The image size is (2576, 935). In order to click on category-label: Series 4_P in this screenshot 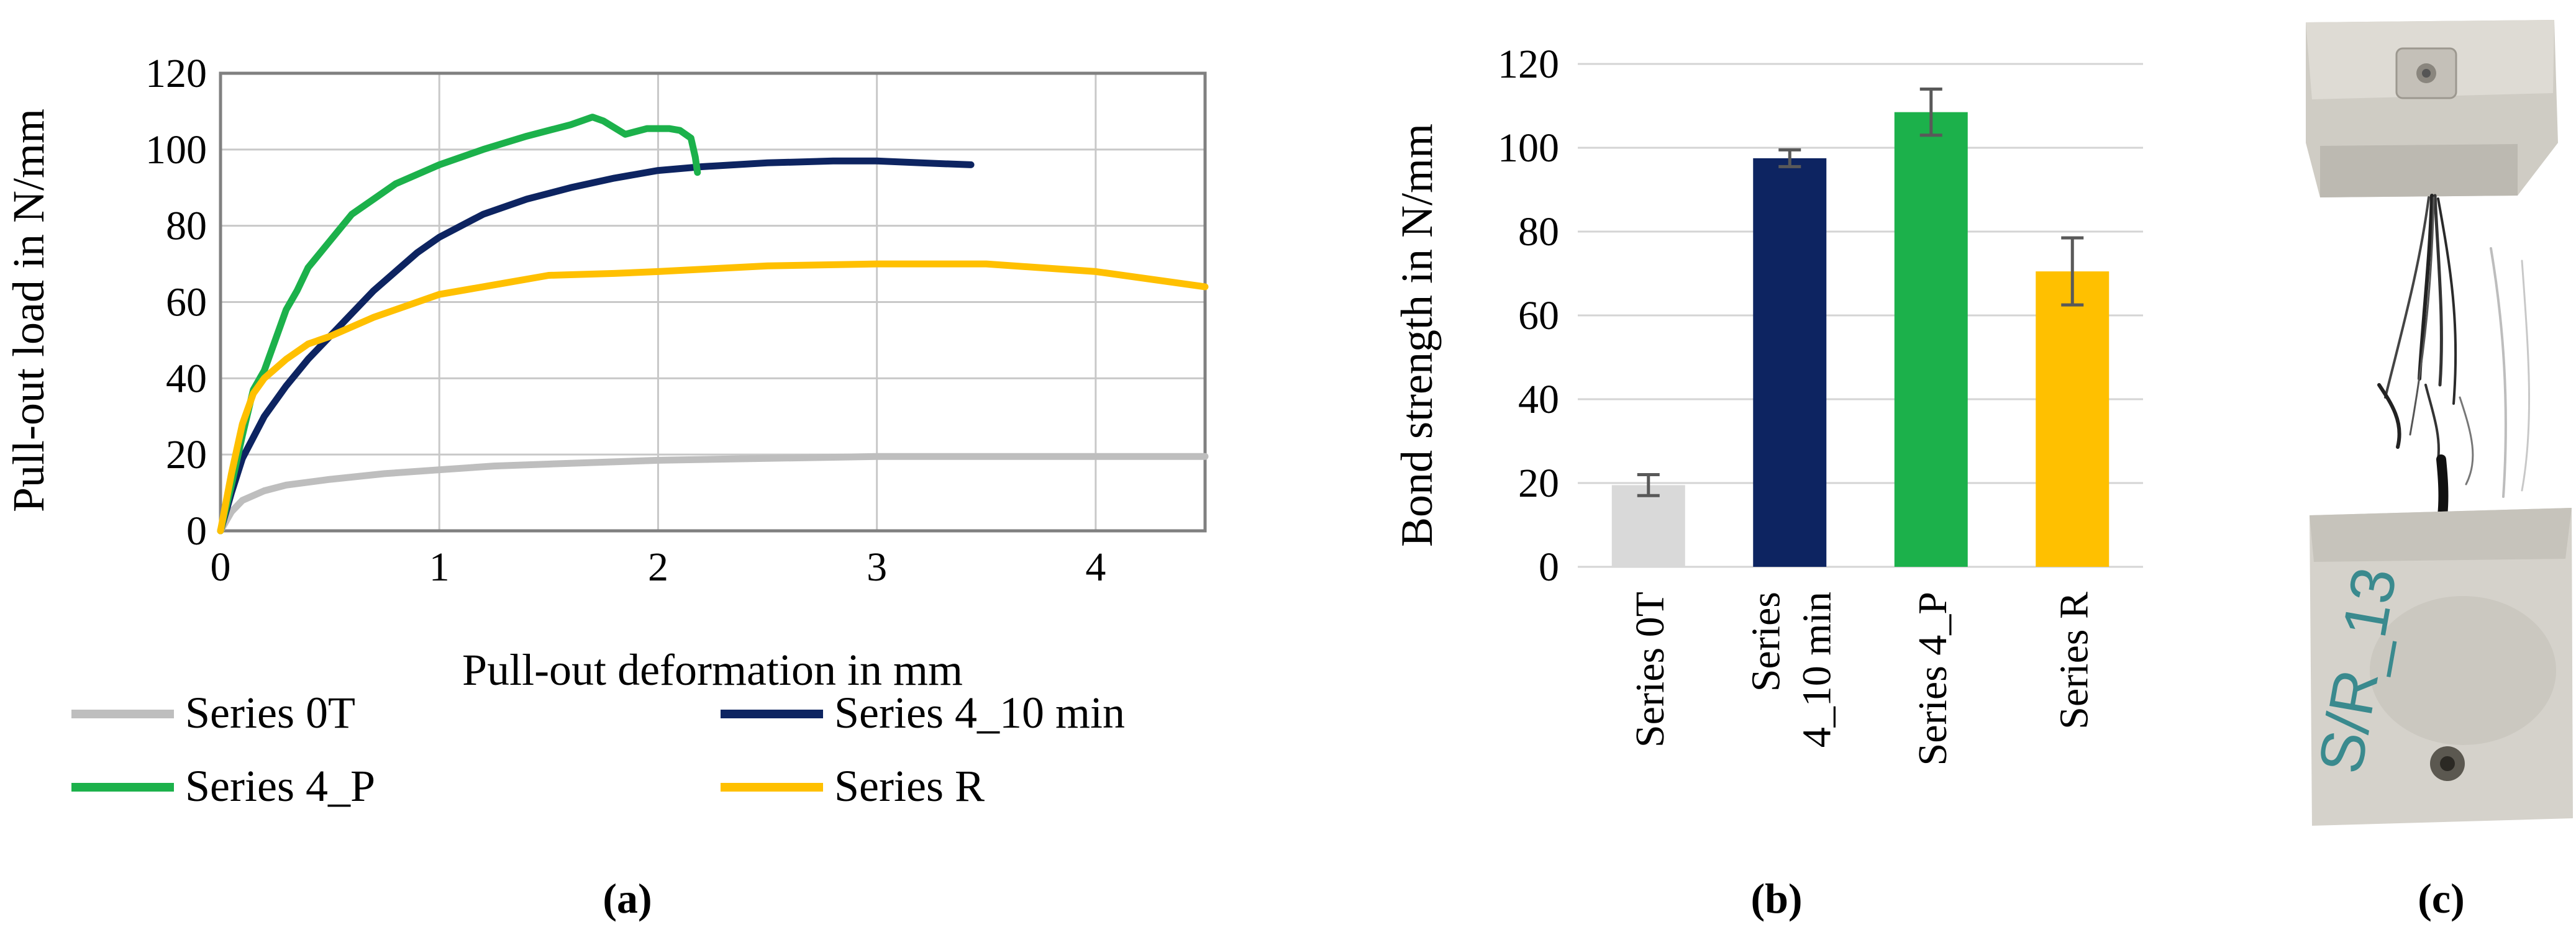, I will do `click(1932, 679)`.